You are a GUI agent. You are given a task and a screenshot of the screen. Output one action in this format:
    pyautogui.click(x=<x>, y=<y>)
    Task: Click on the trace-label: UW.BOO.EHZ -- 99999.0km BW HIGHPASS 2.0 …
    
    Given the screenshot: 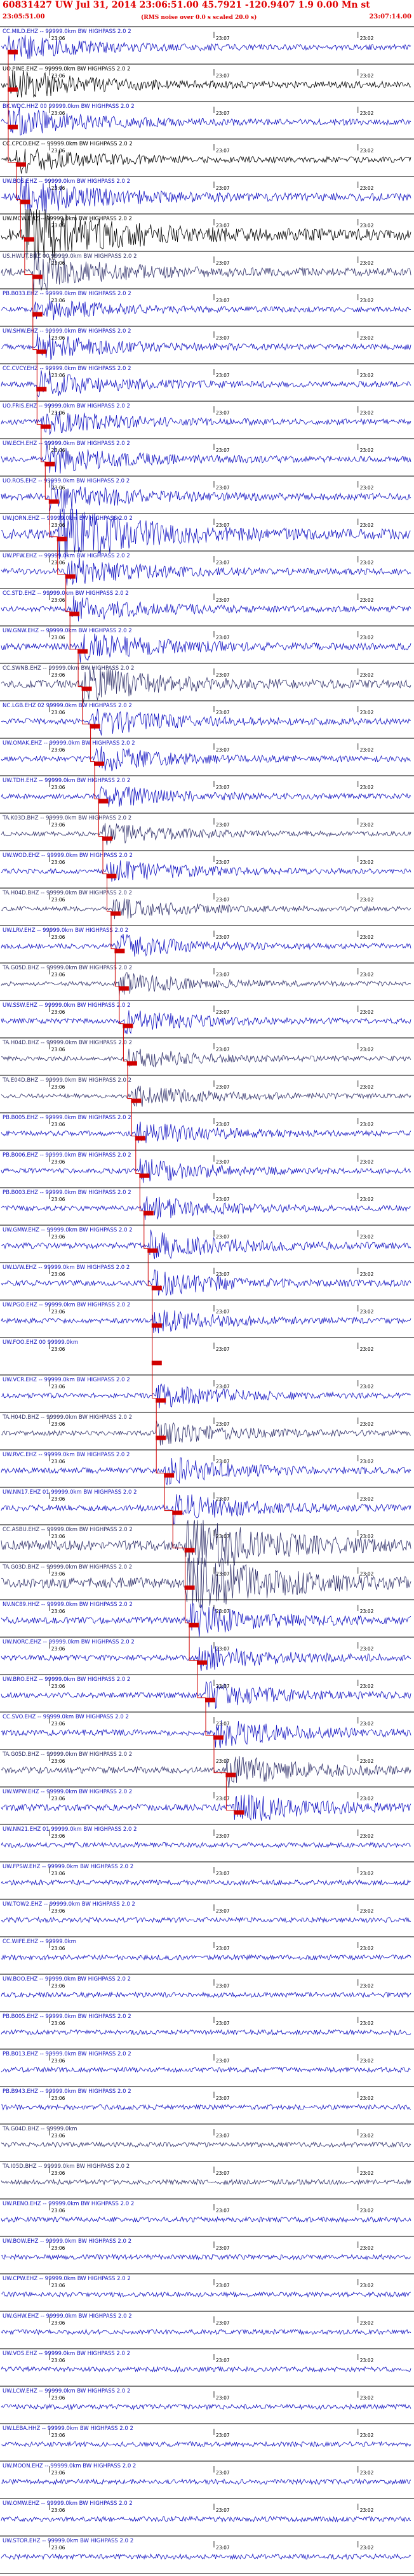 What is the action you would take?
    pyautogui.click(x=67, y=1979)
    